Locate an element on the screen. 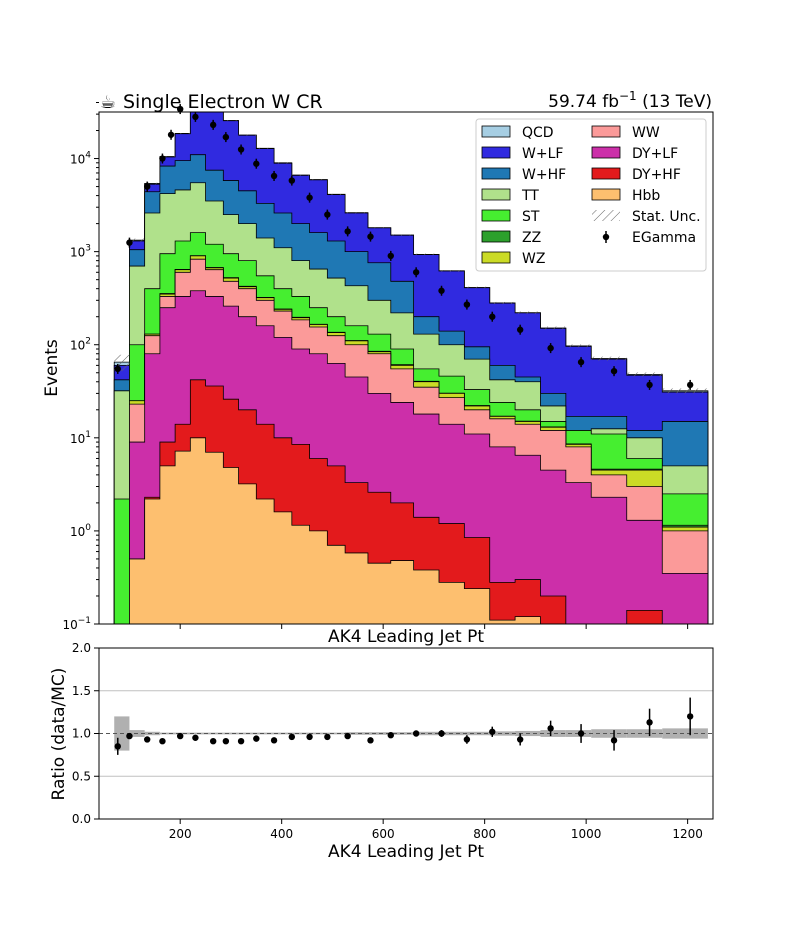 The height and width of the screenshot is (936, 792). ratio-x-tick-label: 800 is located at coordinates (484, 834).